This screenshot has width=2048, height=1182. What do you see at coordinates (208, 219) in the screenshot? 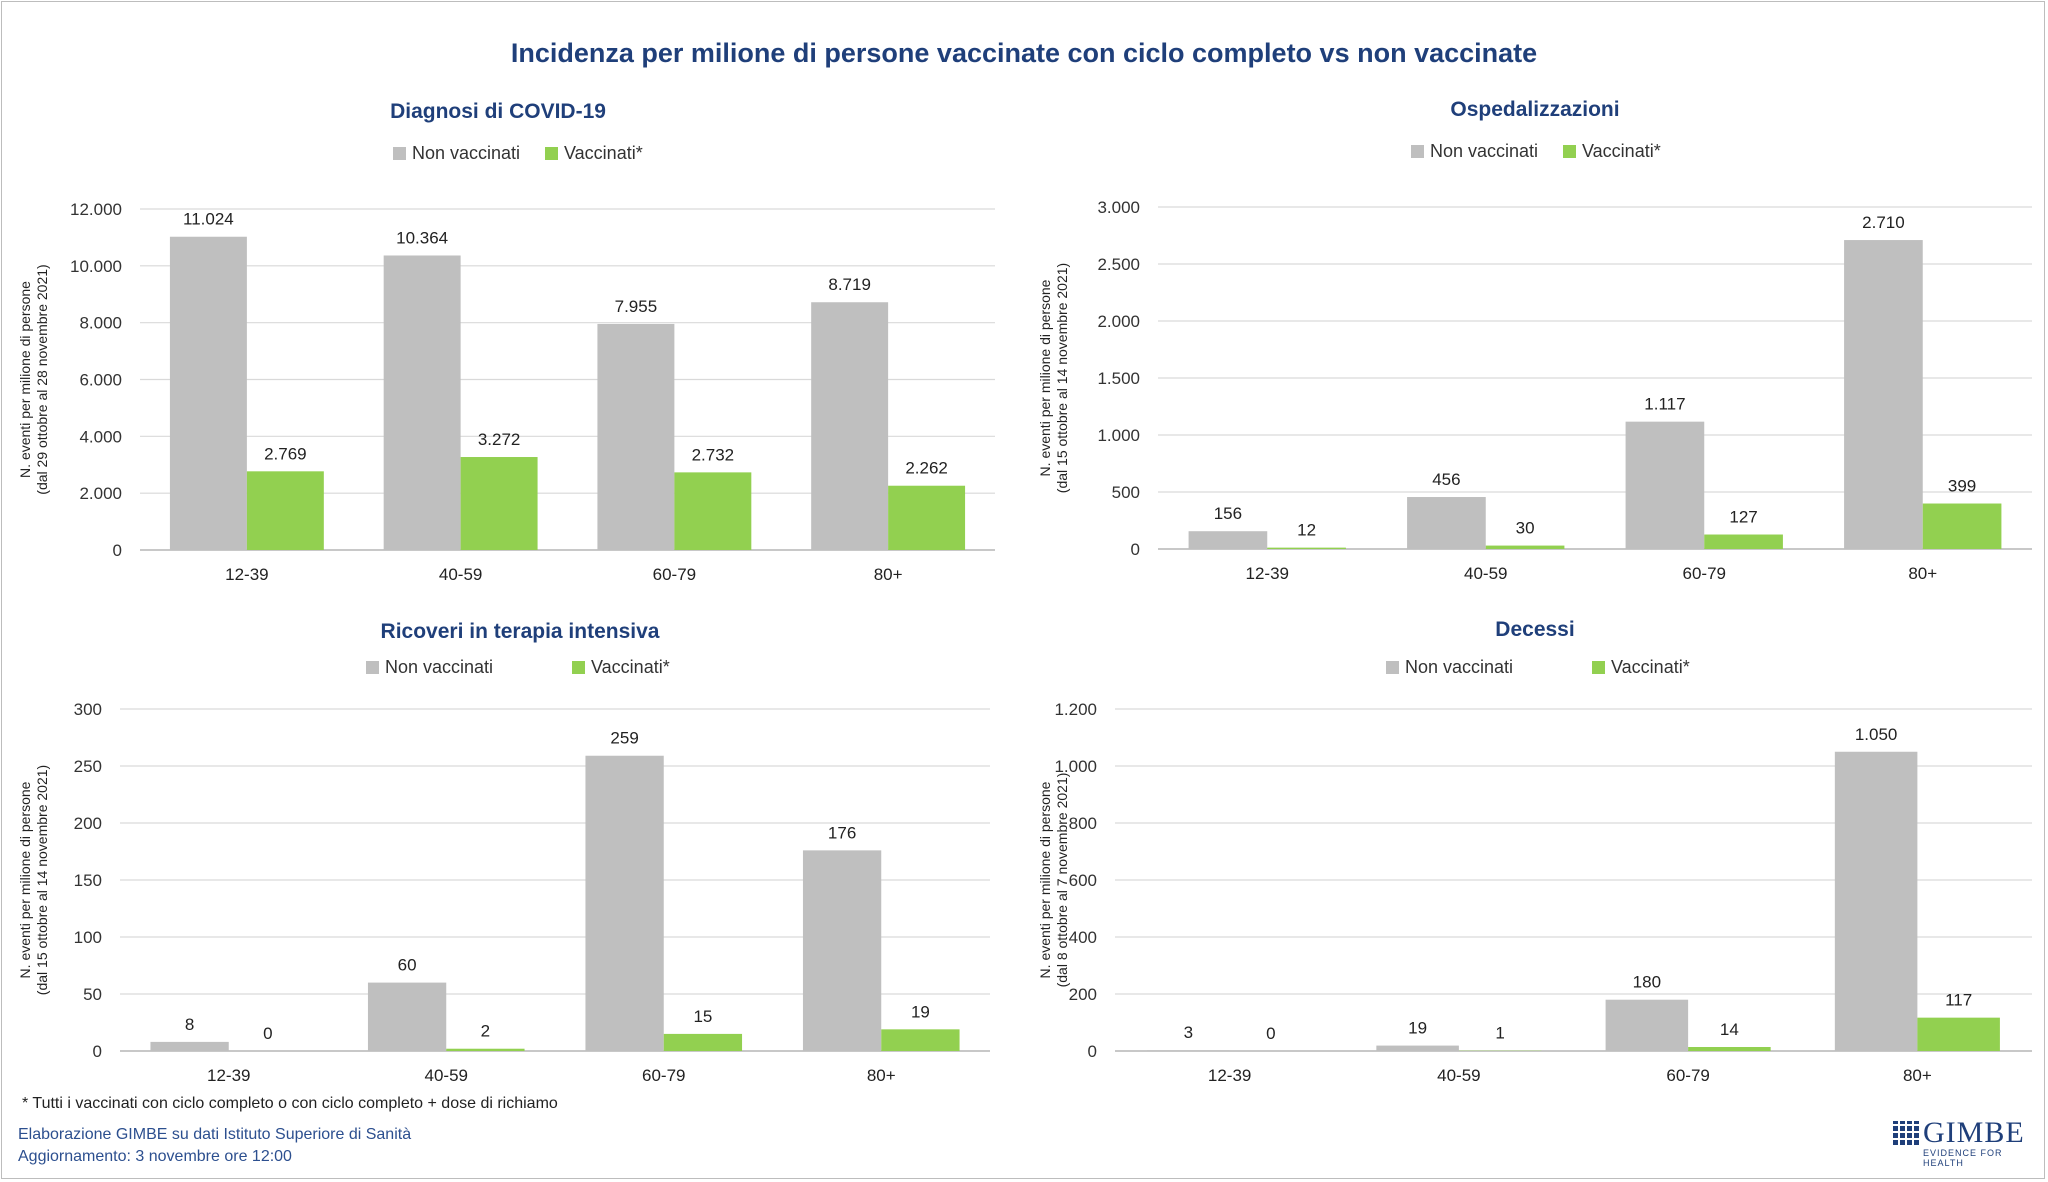
I see `data-label: 11.024` at bounding box center [208, 219].